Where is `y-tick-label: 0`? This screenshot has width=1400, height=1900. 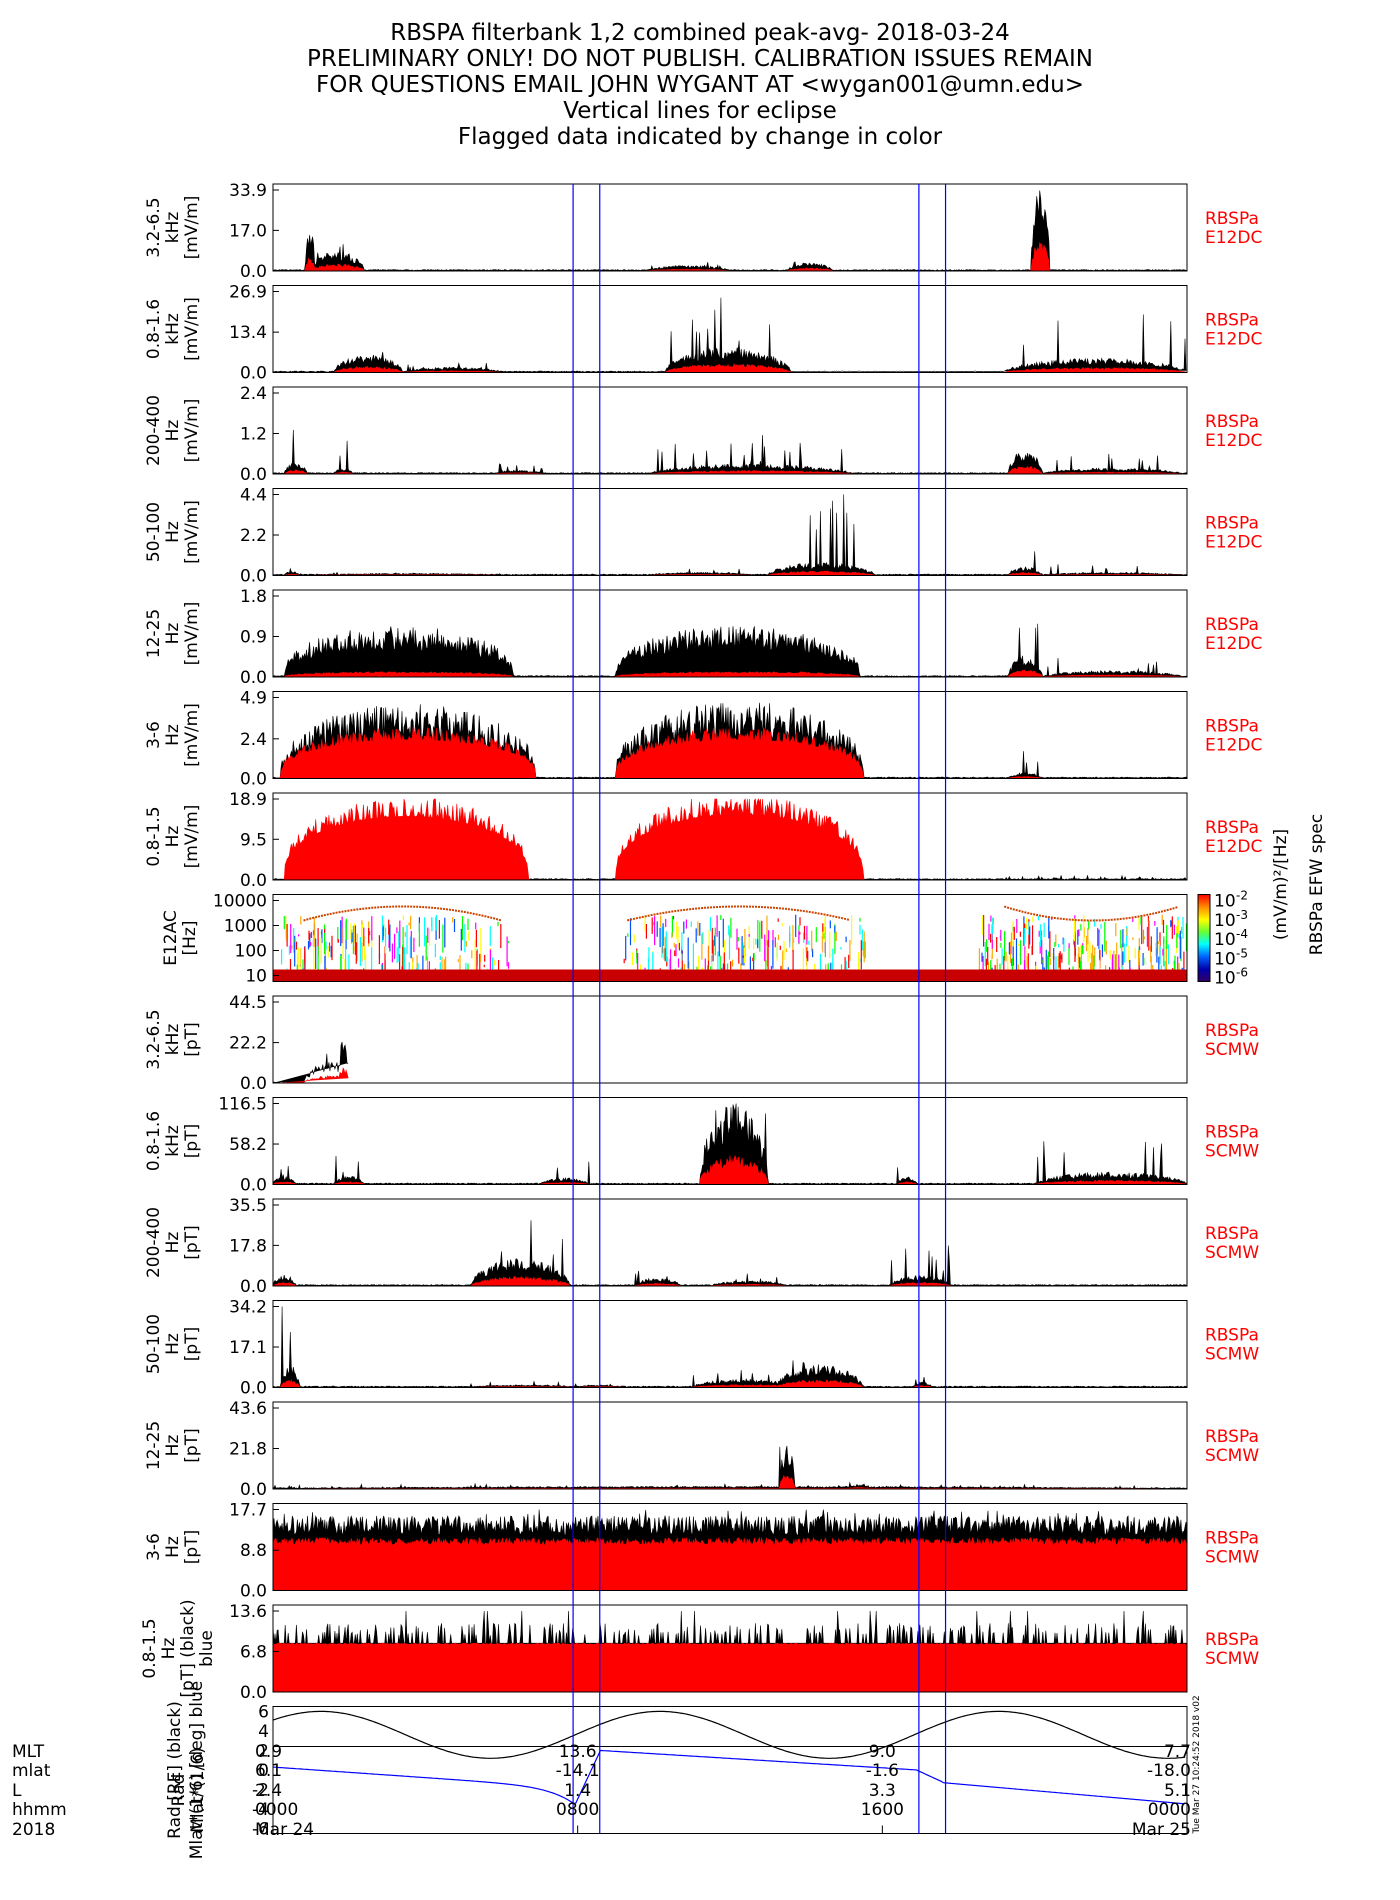
y-tick-label: 0 is located at coordinates (263, 1771).